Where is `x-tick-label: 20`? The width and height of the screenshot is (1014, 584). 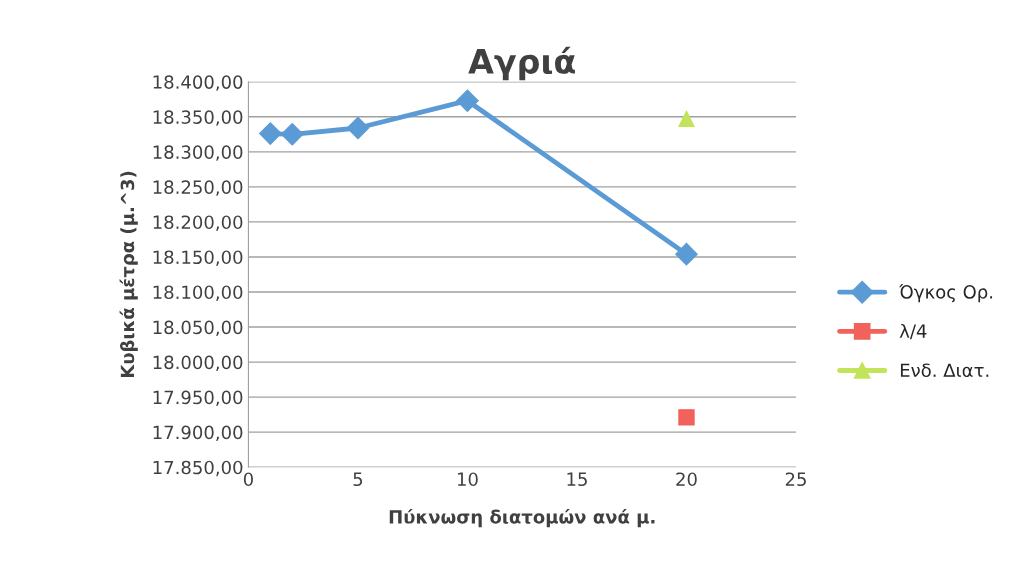
x-tick-label: 20 is located at coordinates (686, 479).